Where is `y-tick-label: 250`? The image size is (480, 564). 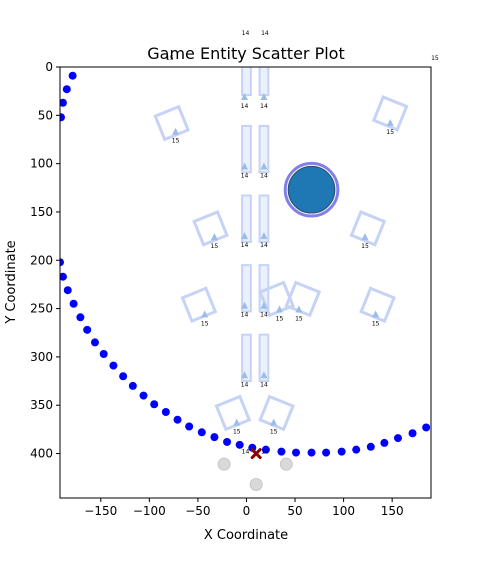 y-tick-label: 250 is located at coordinates (41, 309).